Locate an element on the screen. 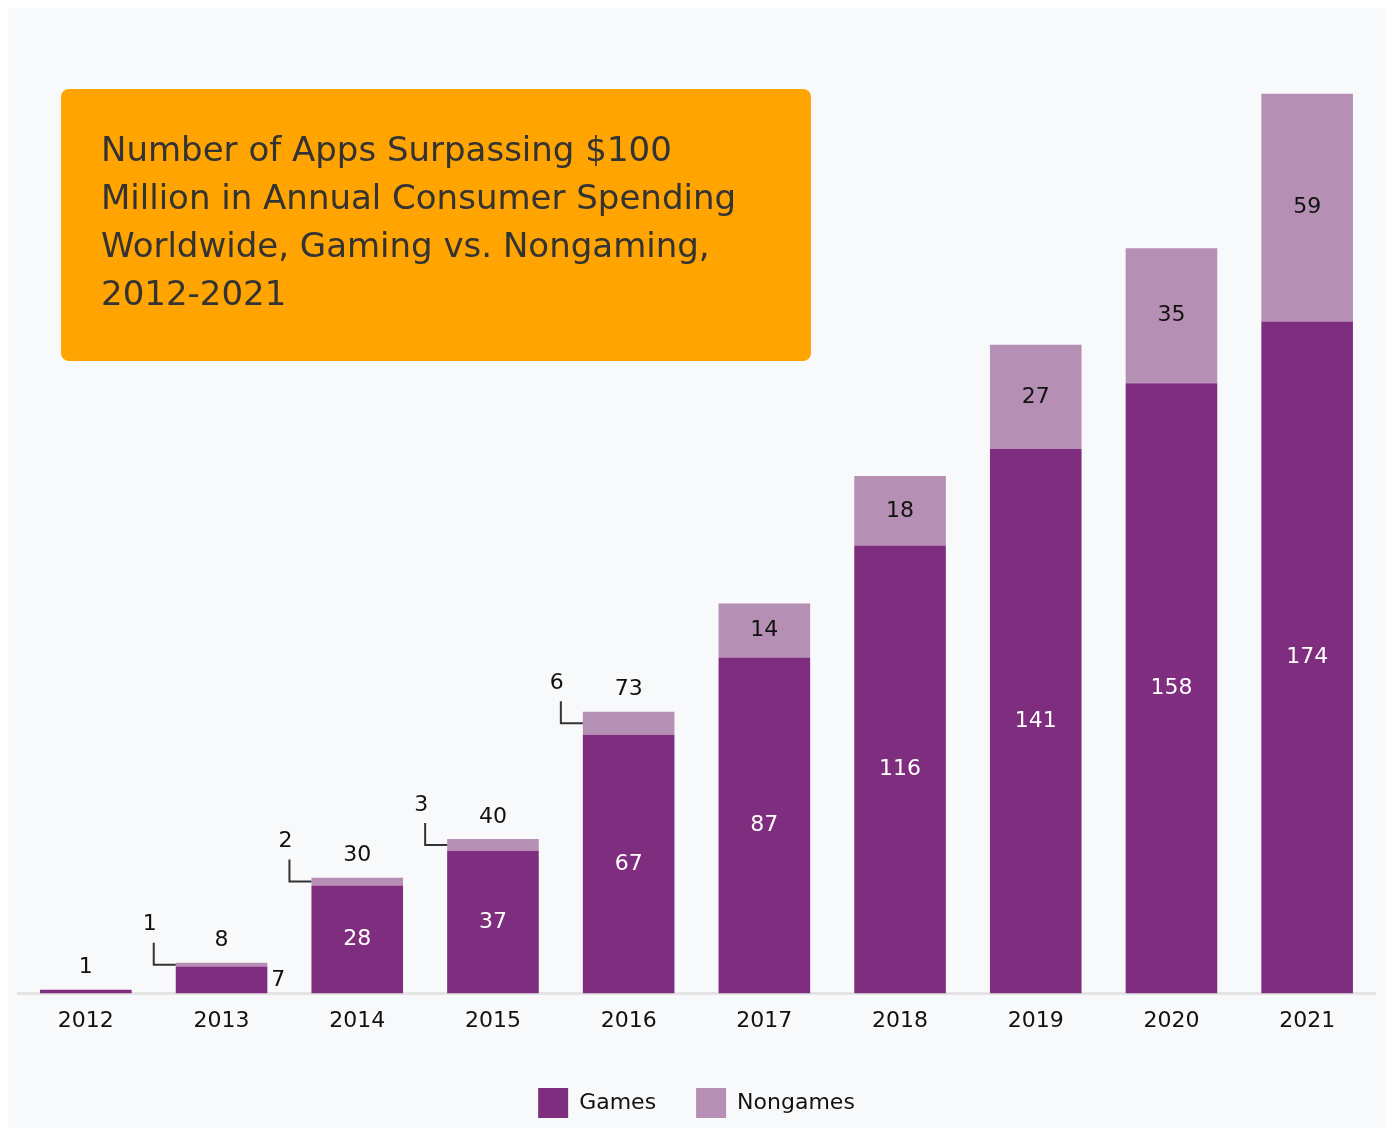 This screenshot has height=1139, width=1393. data-label: 59 is located at coordinates (1307, 206).